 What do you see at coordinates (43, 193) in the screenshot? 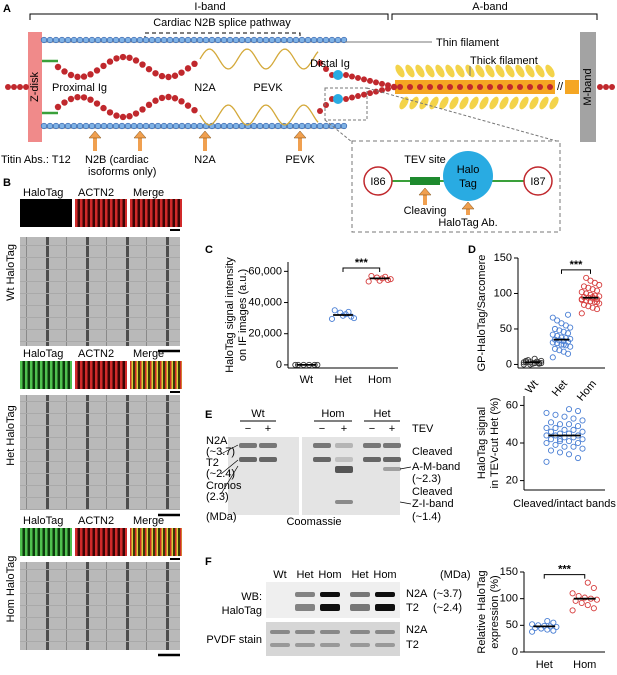
I see `channel-label: HaloTag` at bounding box center [43, 193].